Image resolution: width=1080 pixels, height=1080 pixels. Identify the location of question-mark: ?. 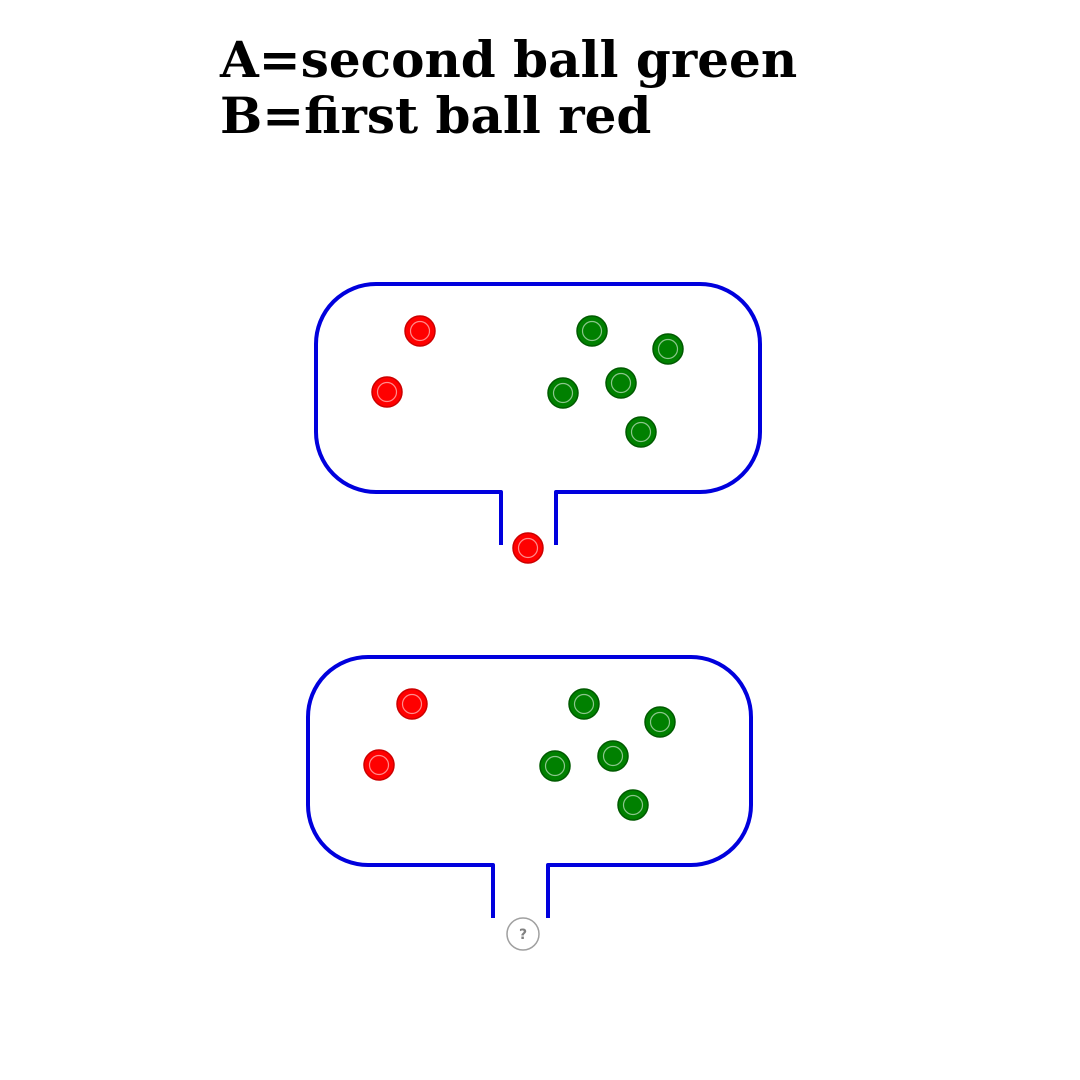
(523, 935).